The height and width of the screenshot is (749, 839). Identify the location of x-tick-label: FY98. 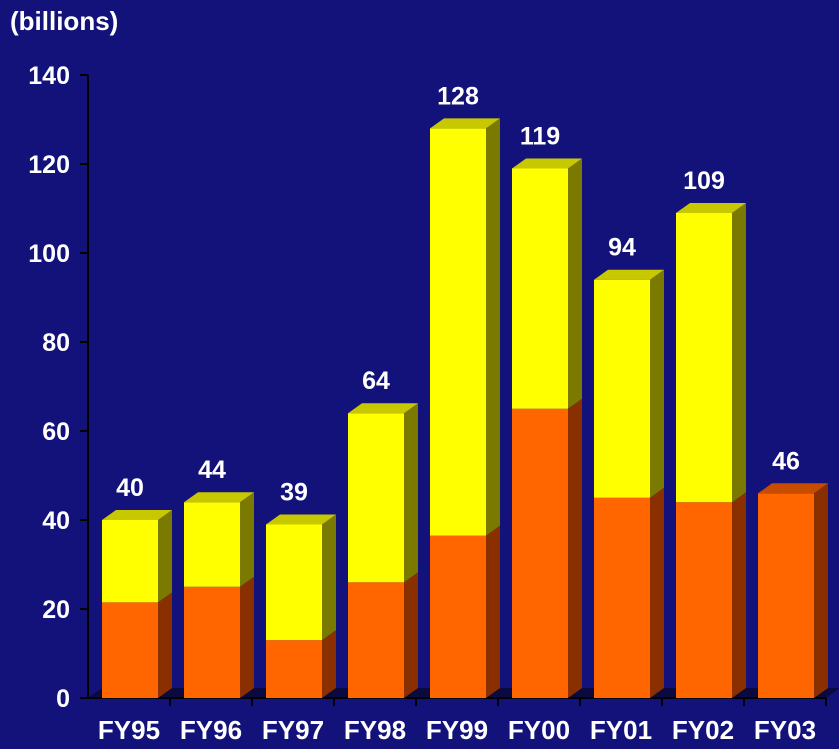
(375, 730).